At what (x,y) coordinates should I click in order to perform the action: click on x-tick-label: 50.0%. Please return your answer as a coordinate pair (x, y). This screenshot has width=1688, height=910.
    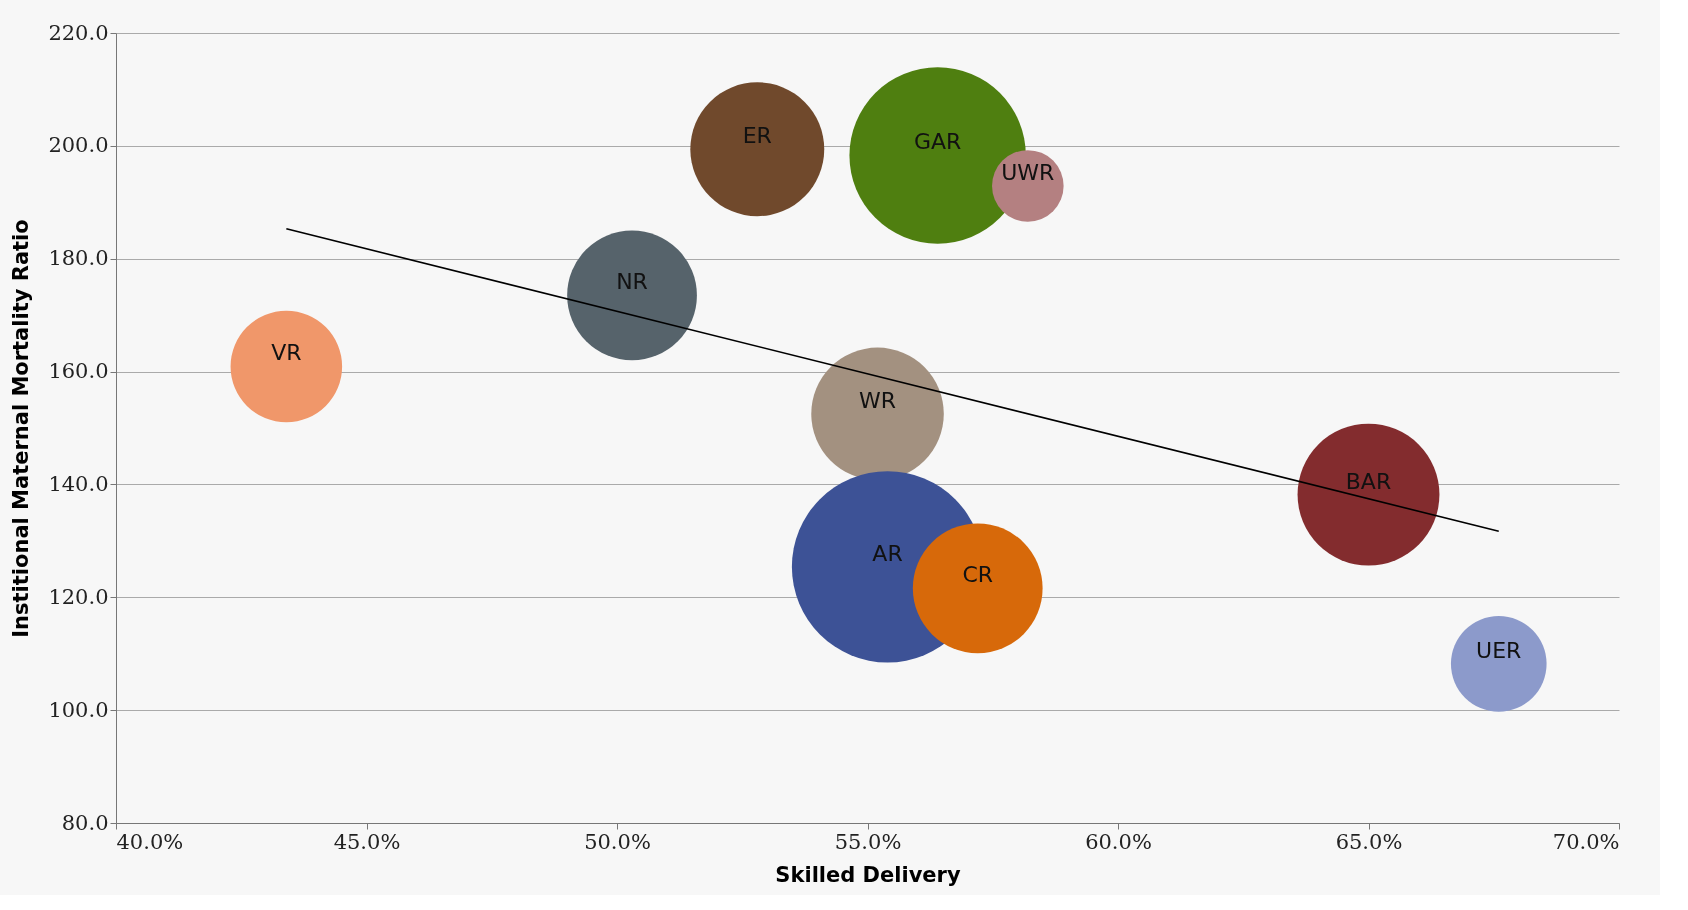
    Looking at the image, I should click on (617, 841).